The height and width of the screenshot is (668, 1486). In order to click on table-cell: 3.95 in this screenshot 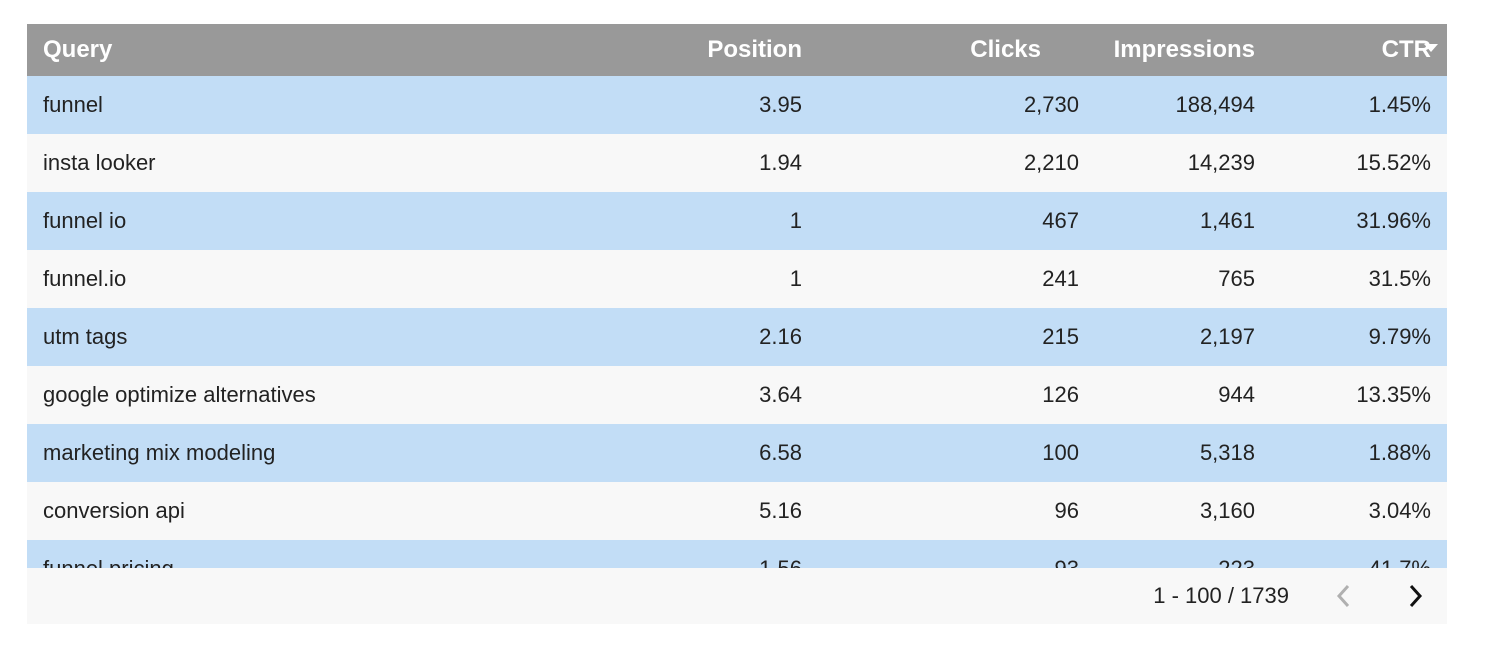, I will do `click(780, 104)`.